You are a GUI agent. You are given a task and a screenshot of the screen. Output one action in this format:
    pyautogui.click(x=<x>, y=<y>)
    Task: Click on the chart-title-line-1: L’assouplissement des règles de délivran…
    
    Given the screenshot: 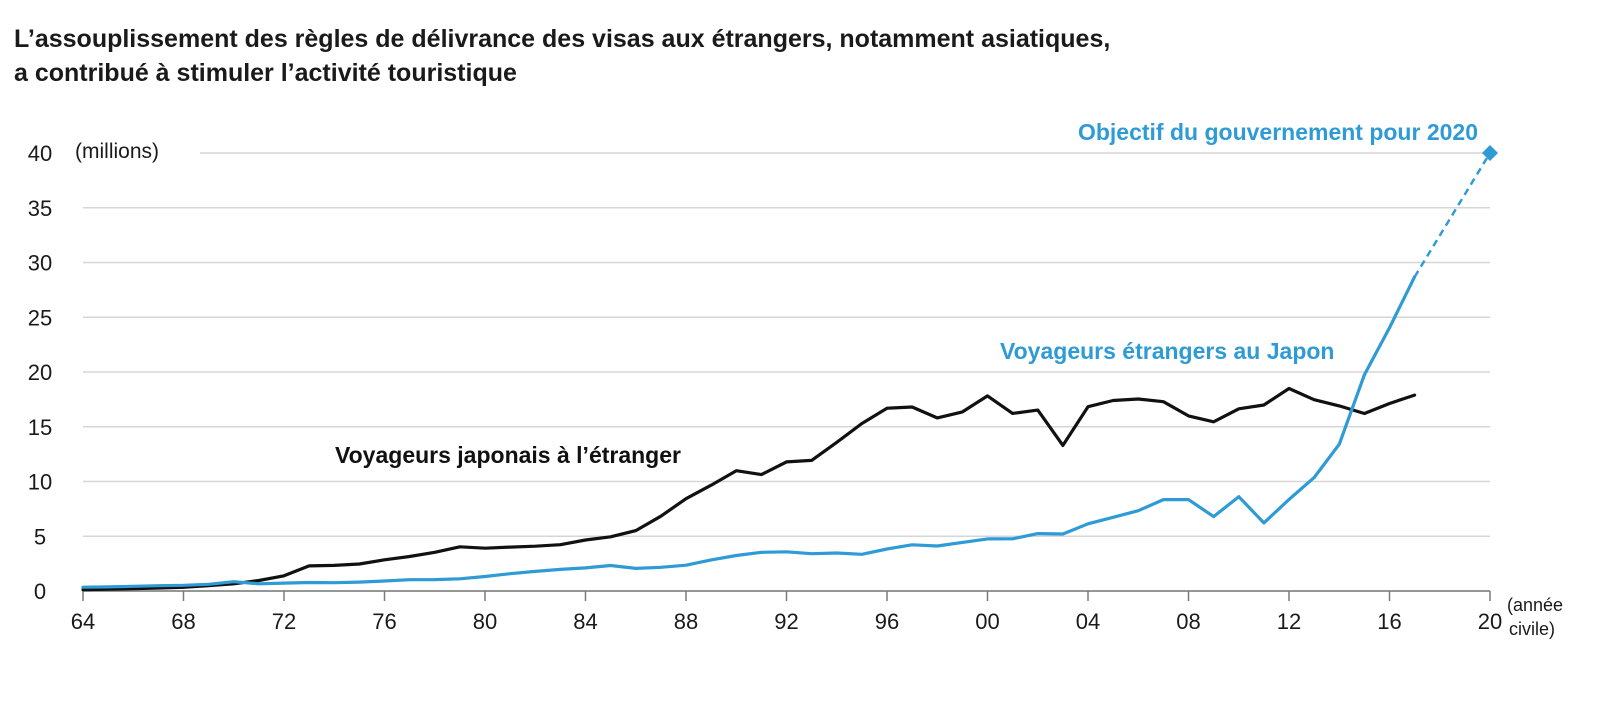 What is the action you would take?
    pyautogui.click(x=562, y=39)
    